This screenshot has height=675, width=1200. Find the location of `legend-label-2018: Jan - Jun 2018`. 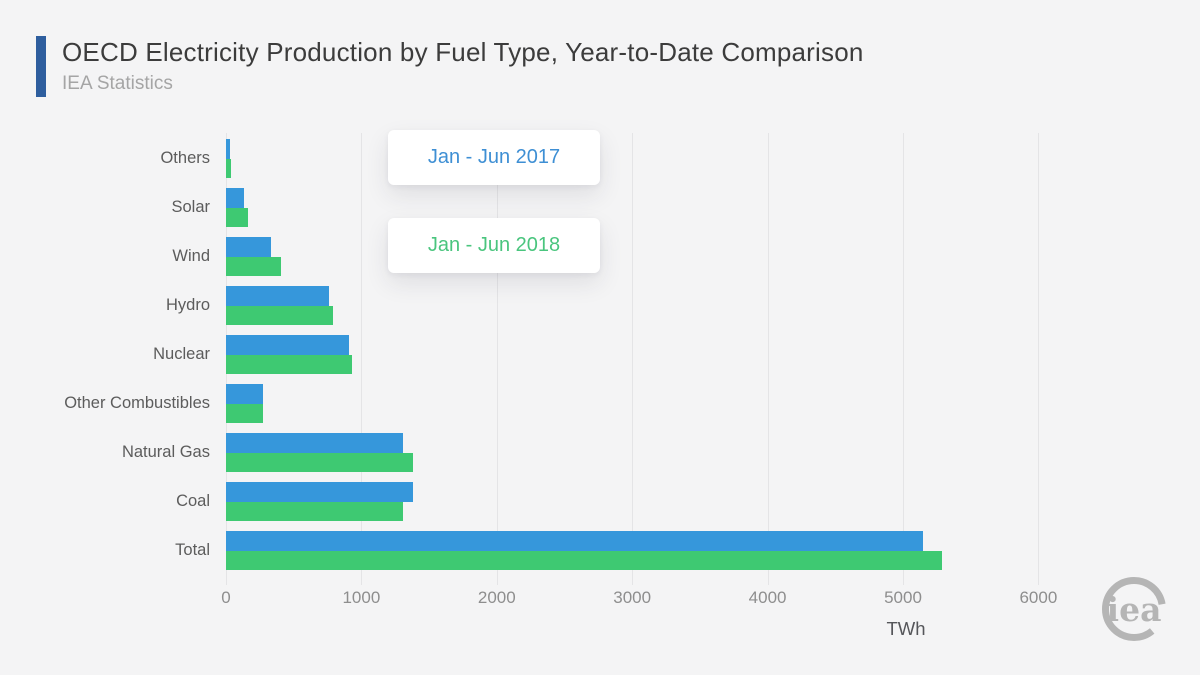

legend-label-2018: Jan - Jun 2018 is located at coordinates (494, 245).